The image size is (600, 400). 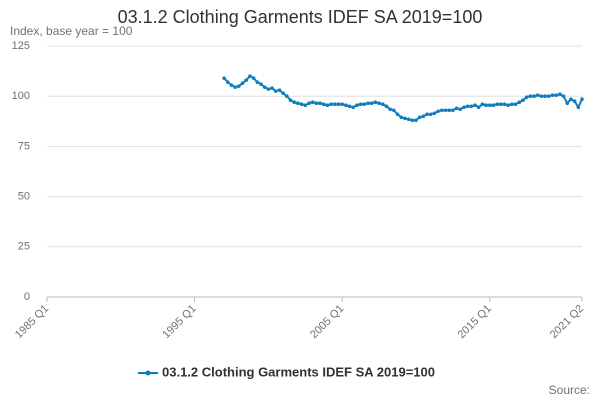 What do you see at coordinates (21, 96) in the screenshot?
I see `y-tick-label: 100` at bounding box center [21, 96].